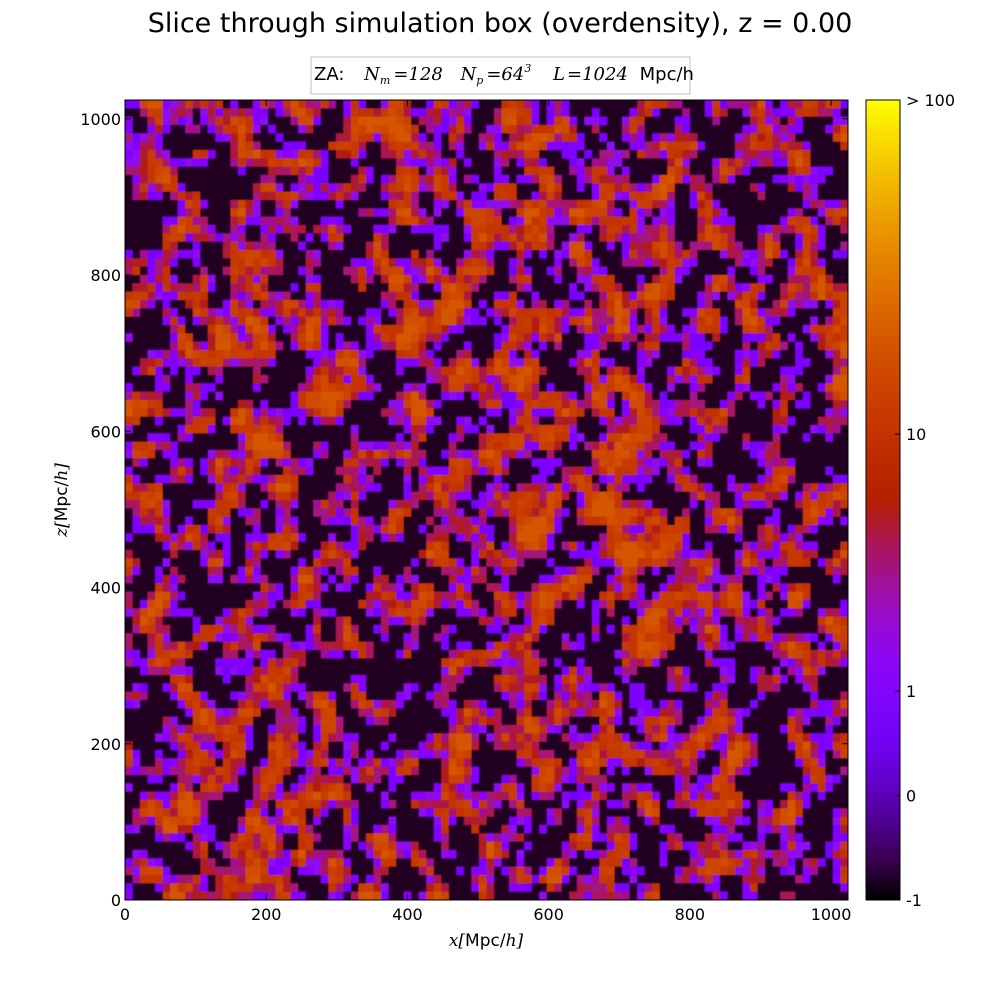  I want to click on annotation-np-sub: p, so click(479, 80).